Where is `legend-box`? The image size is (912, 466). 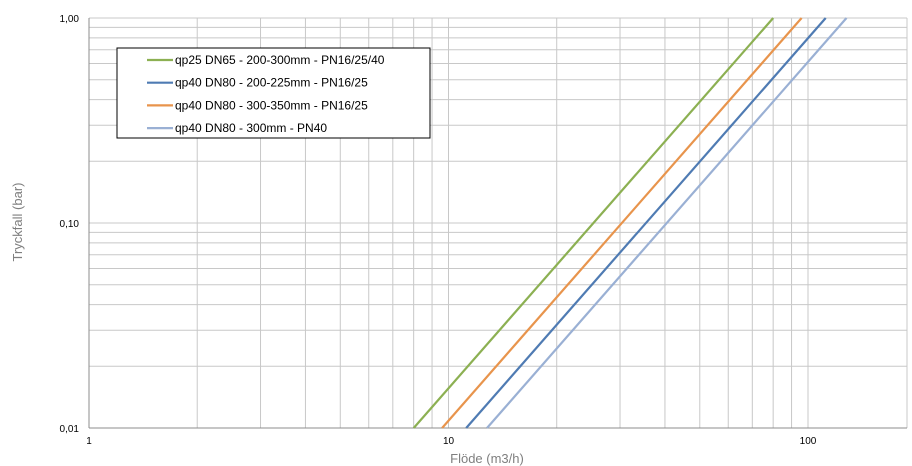
legend-box is located at coordinates (273, 93).